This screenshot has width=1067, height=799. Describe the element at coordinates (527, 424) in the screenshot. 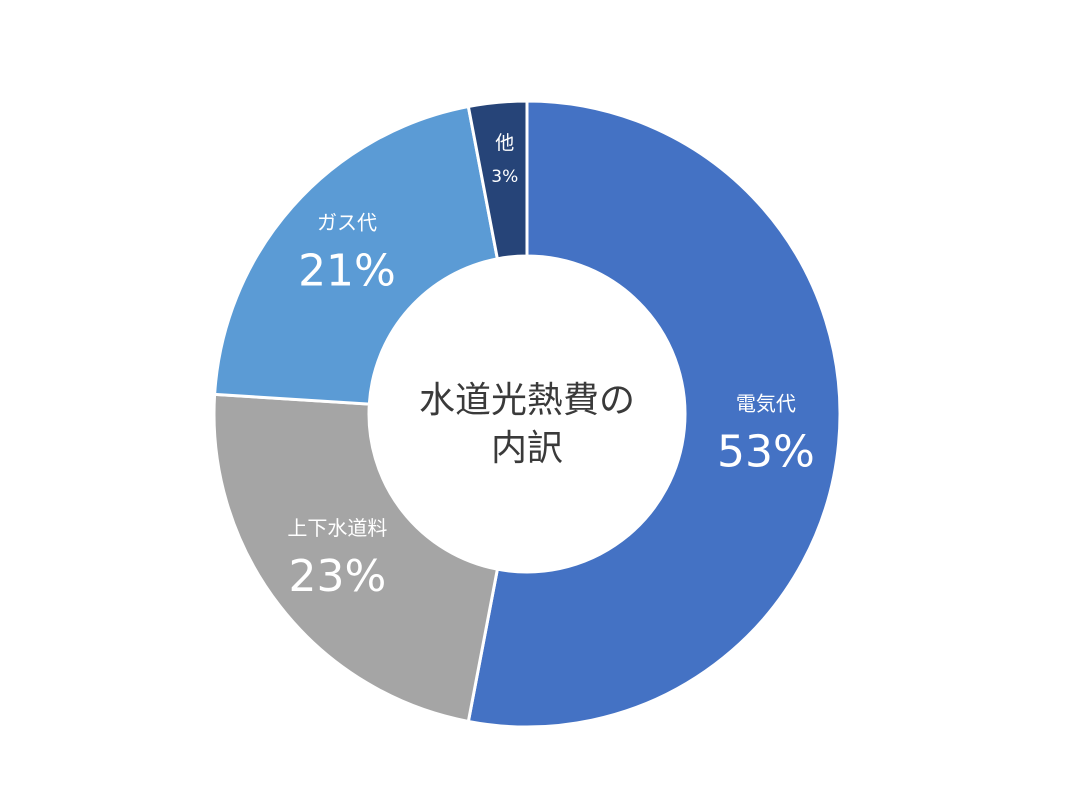

I see `center-title: 水道光熱費の 内訳` at that location.